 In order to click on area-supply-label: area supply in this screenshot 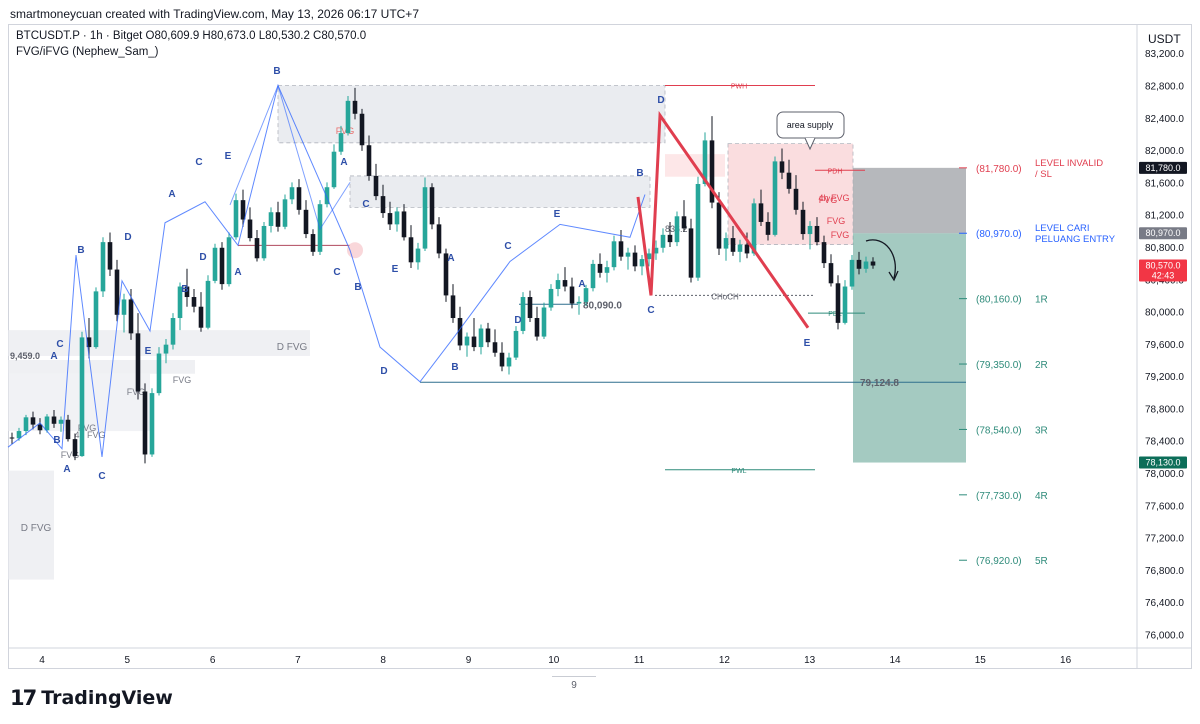, I will do `click(810, 125)`.